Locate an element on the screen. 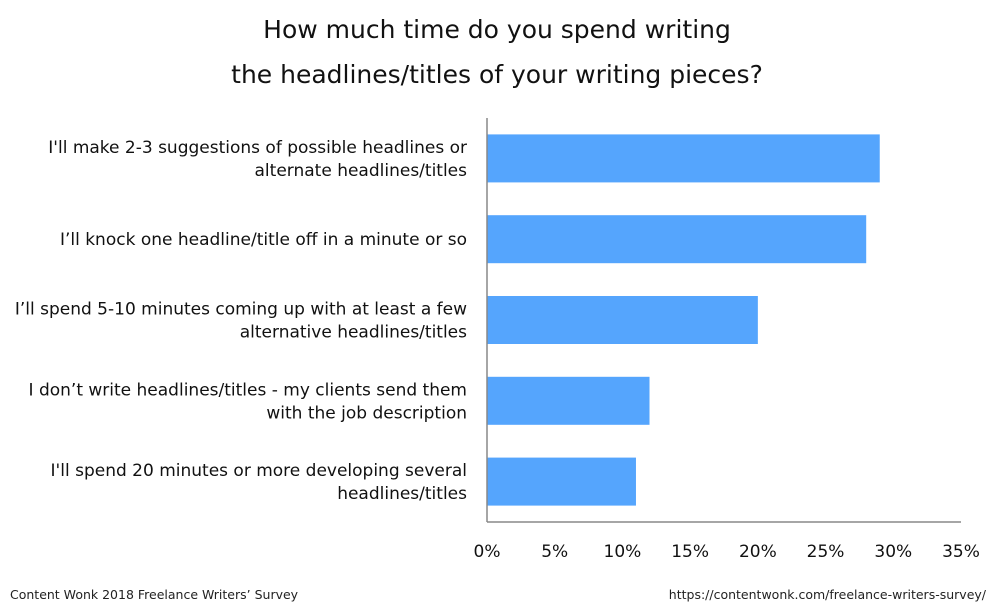 This screenshot has width=1000, height=610. category-label: alternative headlines/titles is located at coordinates (353, 333).